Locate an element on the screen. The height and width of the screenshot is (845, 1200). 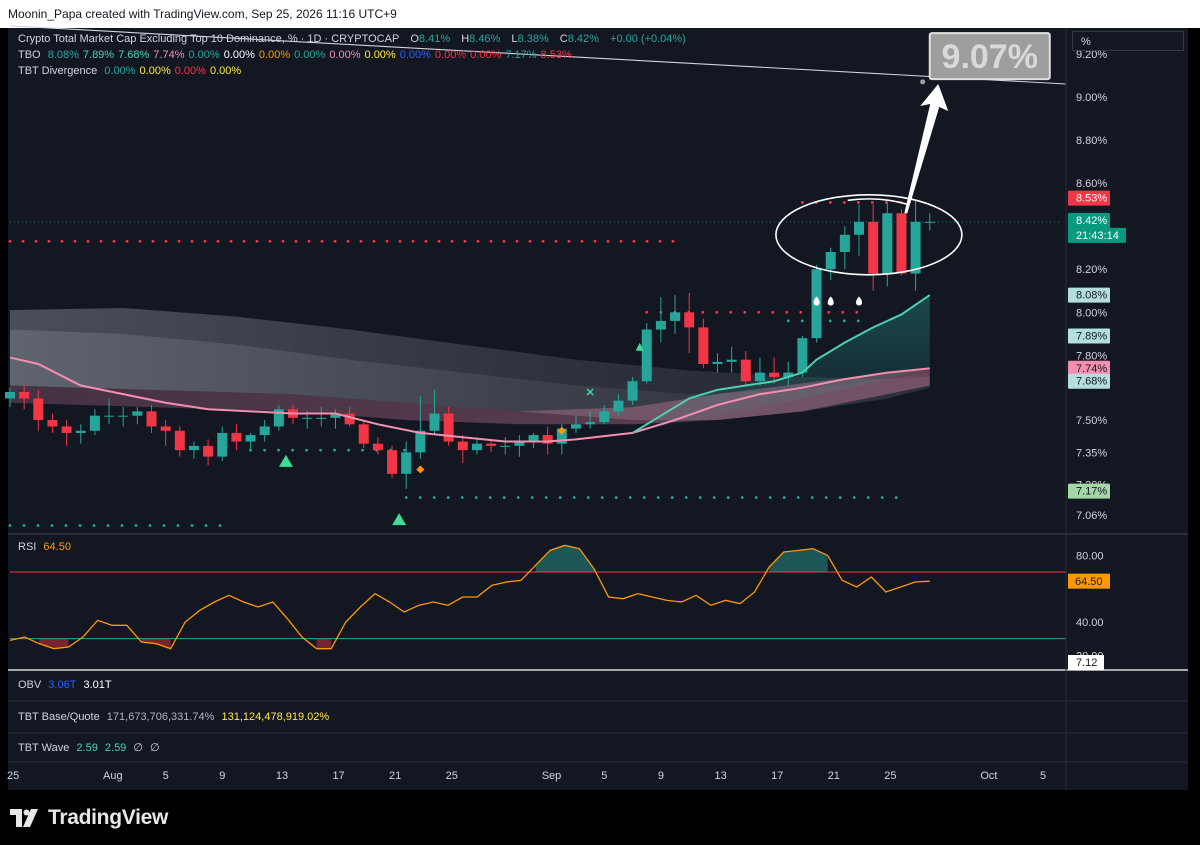
rsi-name: RSI is located at coordinates (27, 547).